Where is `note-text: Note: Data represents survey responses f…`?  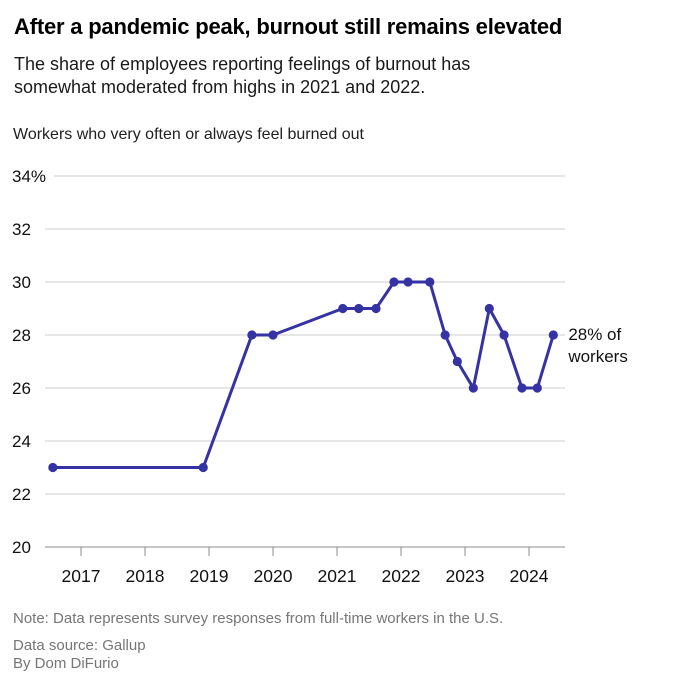 note-text: Note: Data represents survey responses f… is located at coordinates (258, 618).